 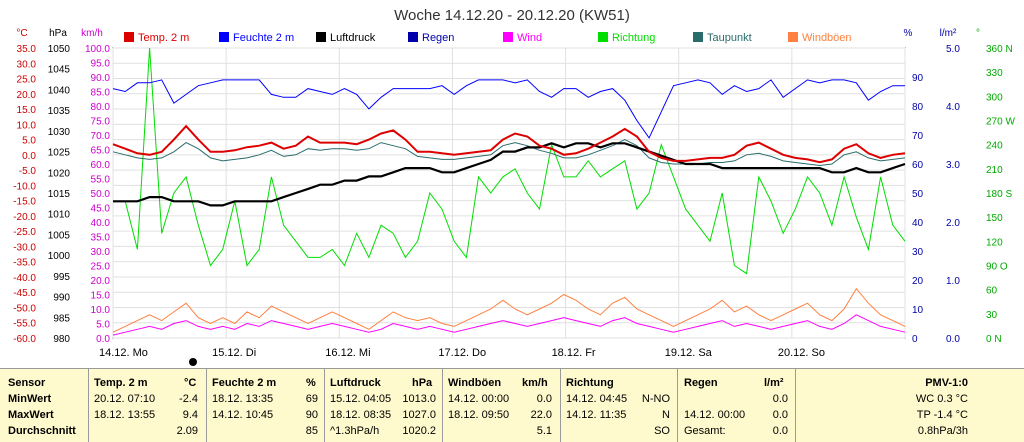 I want to click on boeen-min-time: 14.12. 00:00, so click(x=479, y=399).